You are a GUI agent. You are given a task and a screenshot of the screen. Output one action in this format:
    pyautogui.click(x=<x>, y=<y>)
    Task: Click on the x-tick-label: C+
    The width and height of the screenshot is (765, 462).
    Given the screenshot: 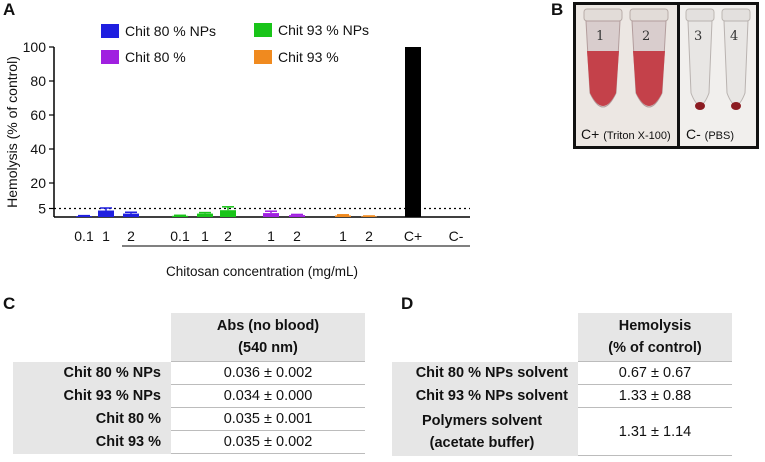 What is the action you would take?
    pyautogui.click(x=413, y=236)
    